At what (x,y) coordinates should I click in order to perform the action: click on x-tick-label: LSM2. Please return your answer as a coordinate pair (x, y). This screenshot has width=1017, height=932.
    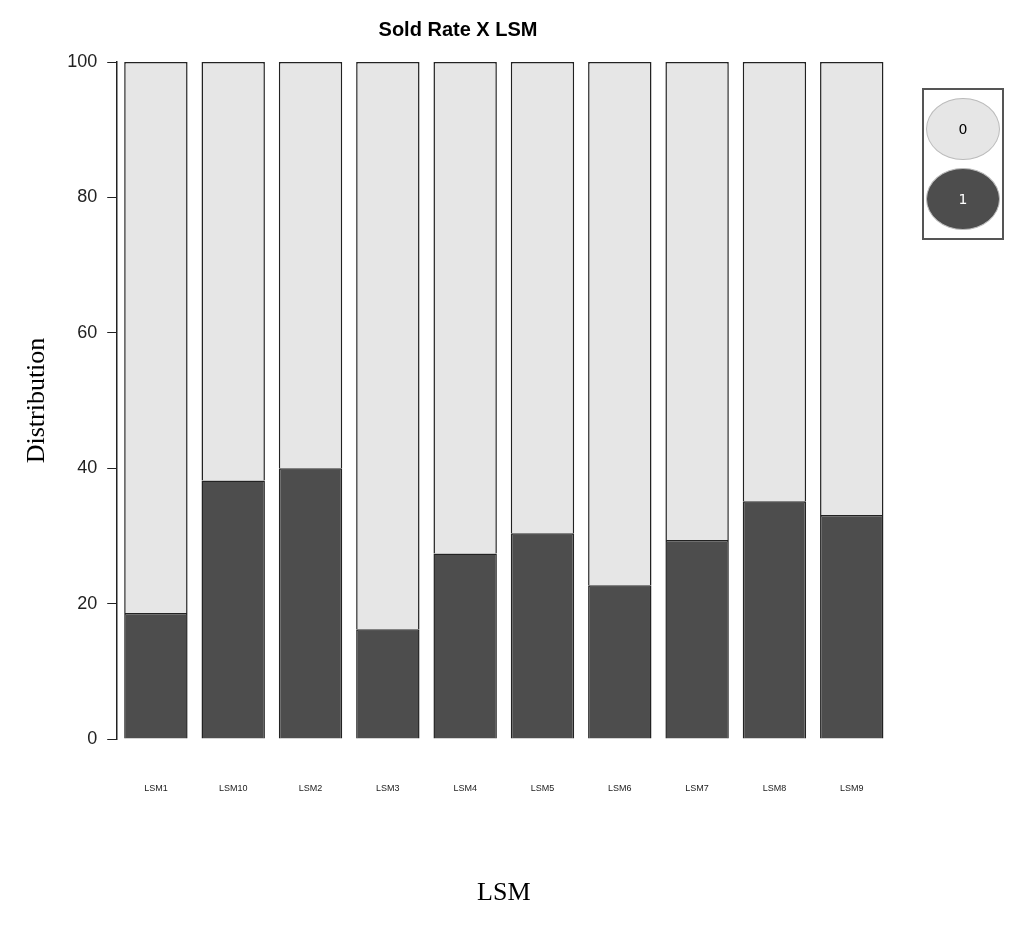
    Looking at the image, I should click on (310, 787).